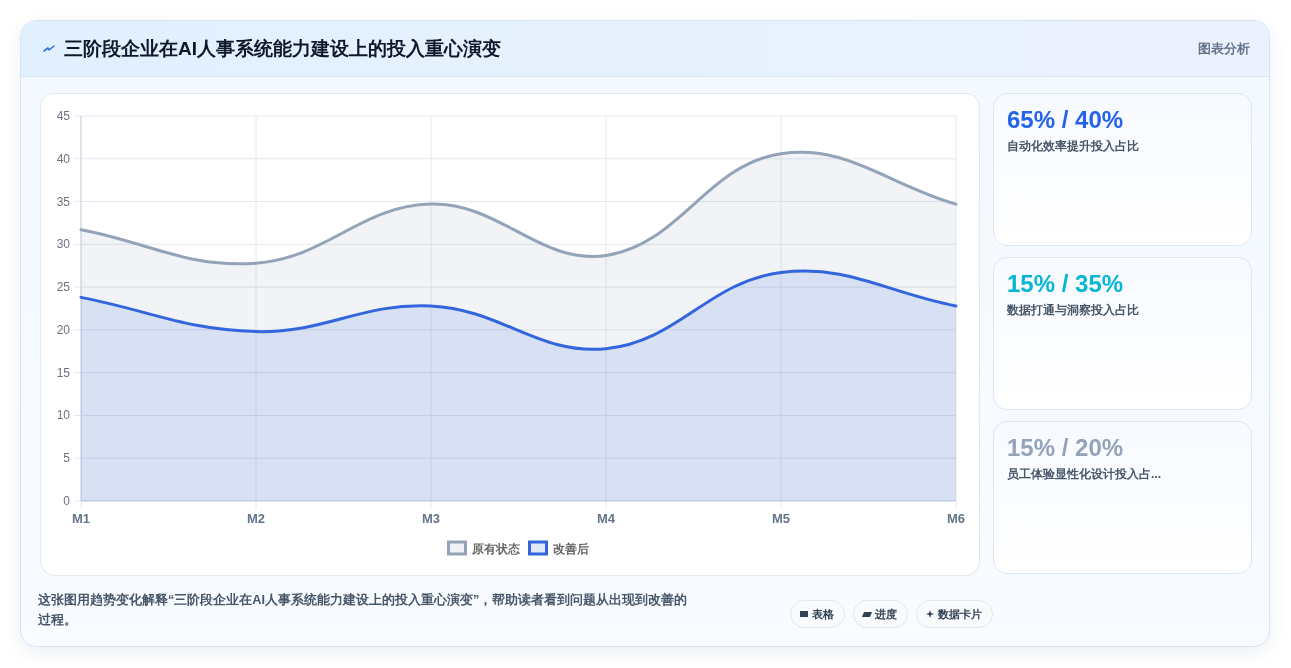 This screenshot has height=668, width=1291. I want to click on text: 数据卡片, so click(960, 614).